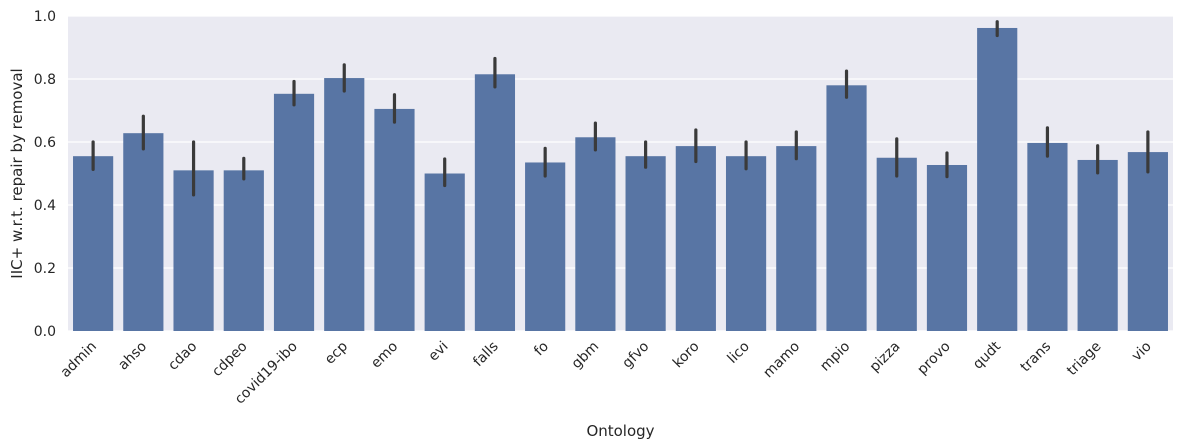  I want to click on bar-admin, so click(93, 243).